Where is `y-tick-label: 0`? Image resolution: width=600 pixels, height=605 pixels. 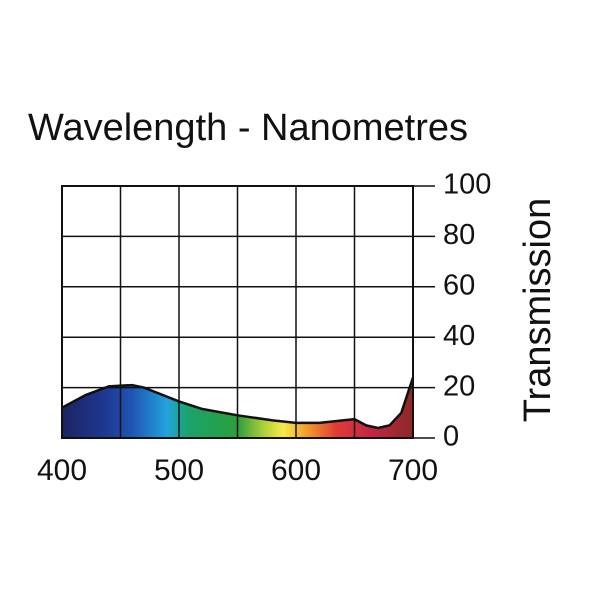
y-tick-label: 0 is located at coordinates (451, 437).